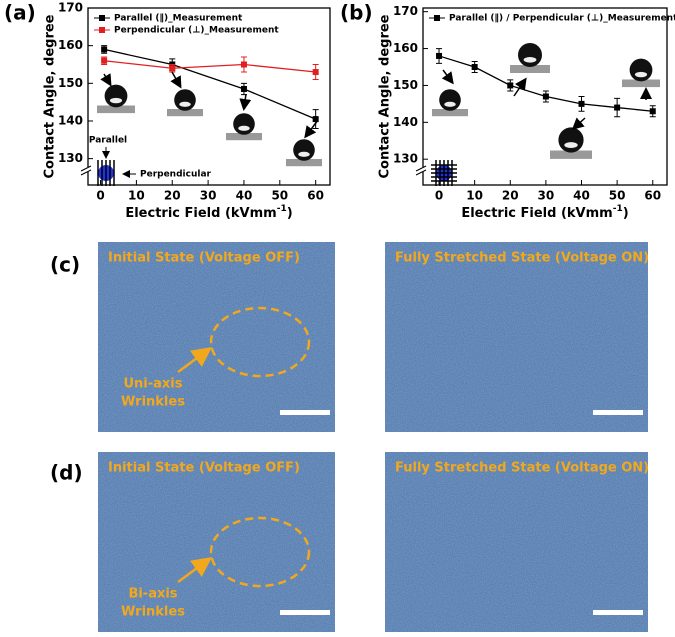 The width and height of the screenshot is (675, 637). Describe the element at coordinates (356, 13) in the screenshot. I see `panel-label: (b)` at that location.